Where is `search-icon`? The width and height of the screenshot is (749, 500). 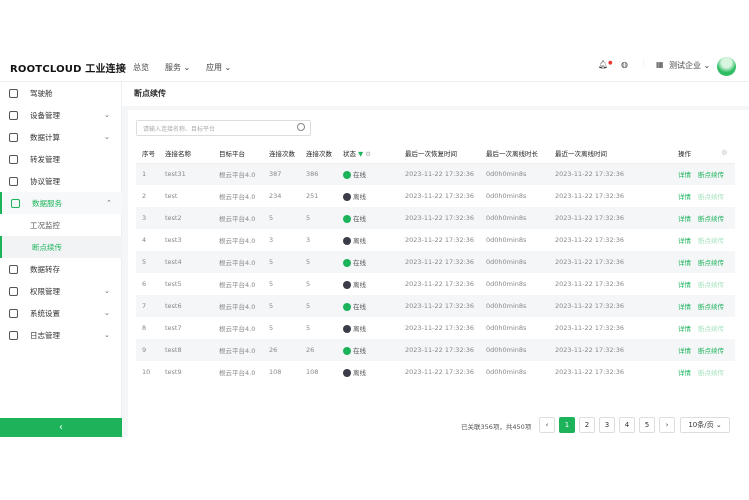
search-icon is located at coordinates (301, 127).